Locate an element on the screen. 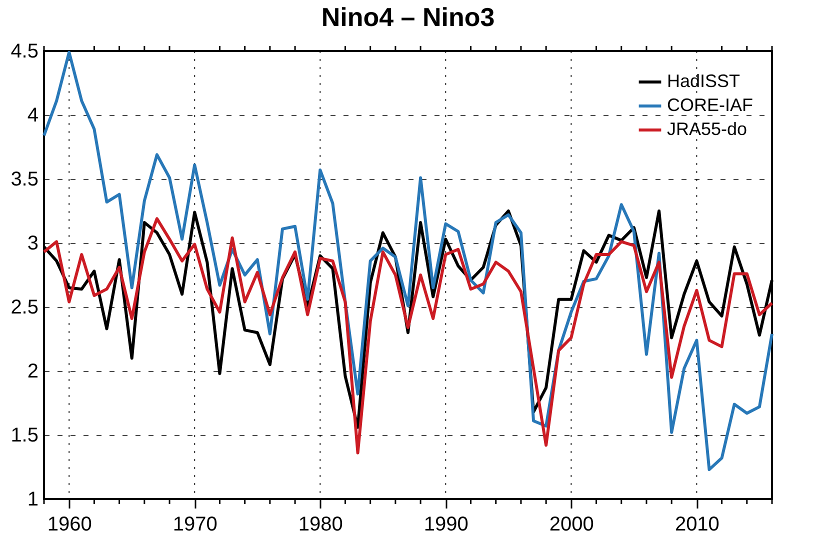 This screenshot has height=552, width=816. legend-label: HadISST is located at coordinates (703, 81).